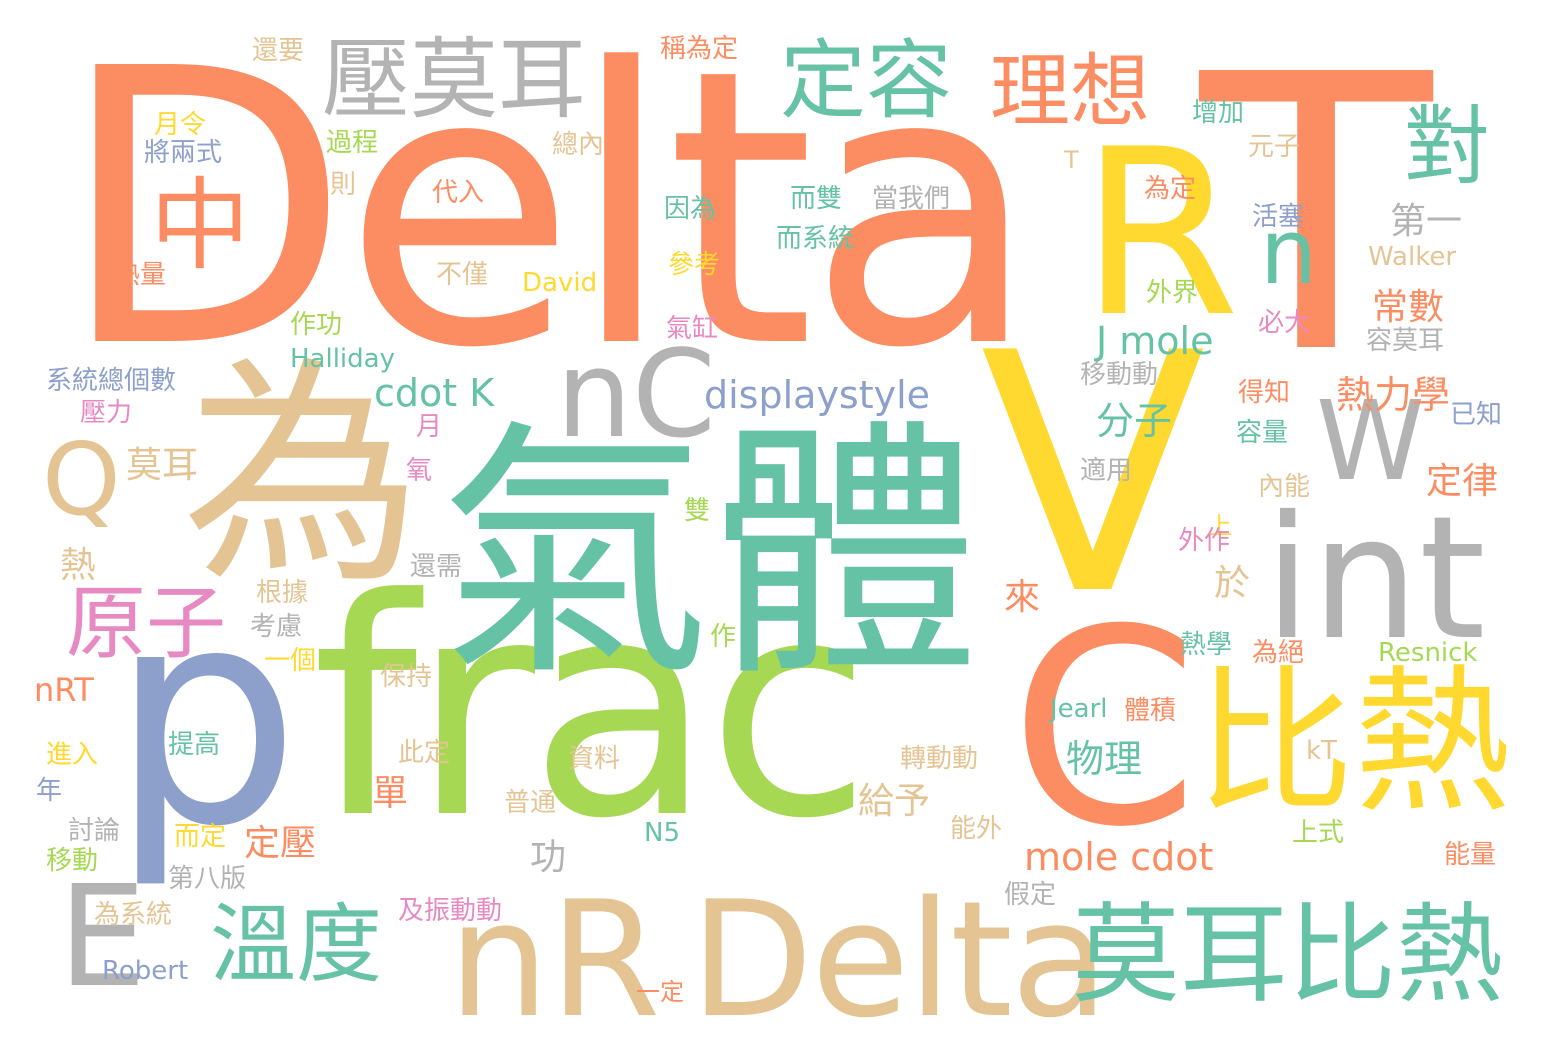 This screenshot has height=1053, width=1548. Describe the element at coordinates (1104, 728) in the screenshot. I see `word-c: C` at that location.